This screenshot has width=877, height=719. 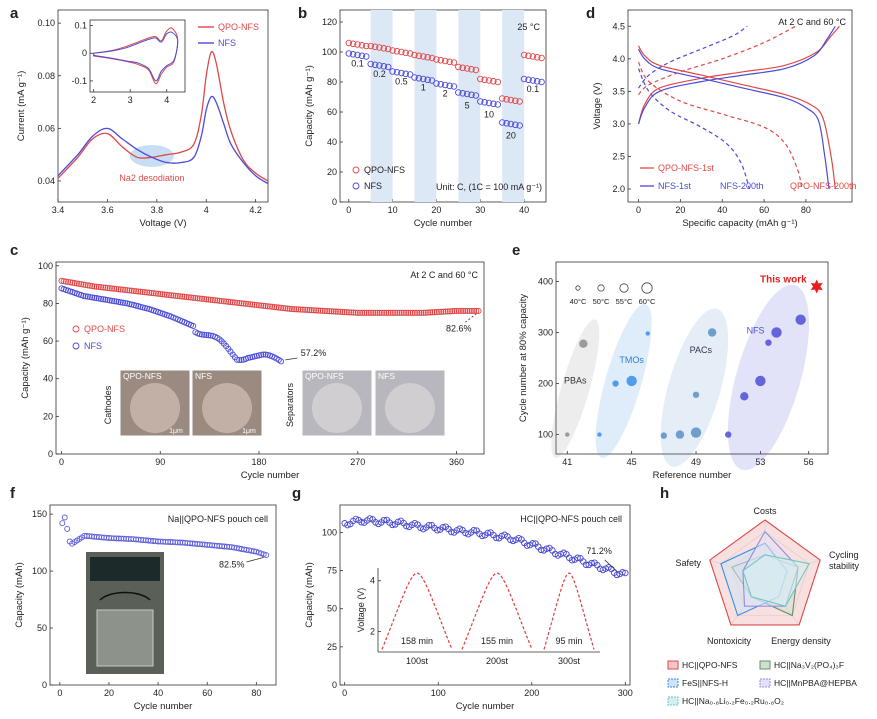 What do you see at coordinates (46, 76) in the screenshot?
I see `y-tick-label: 0.08` at bounding box center [46, 76].